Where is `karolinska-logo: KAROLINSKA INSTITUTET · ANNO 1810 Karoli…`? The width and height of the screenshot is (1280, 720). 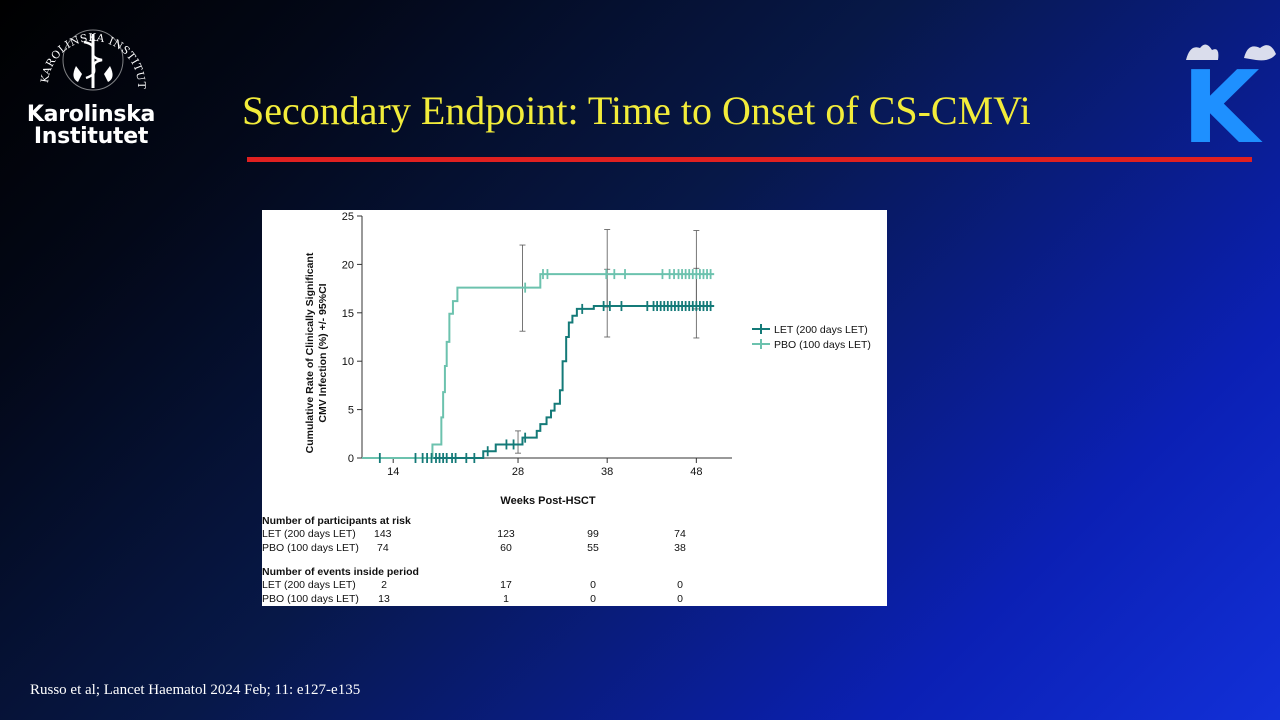 karolinska-logo: KAROLINSKA INSTITUTET · ANNO 1810 Karoli… is located at coordinates (90, 81).